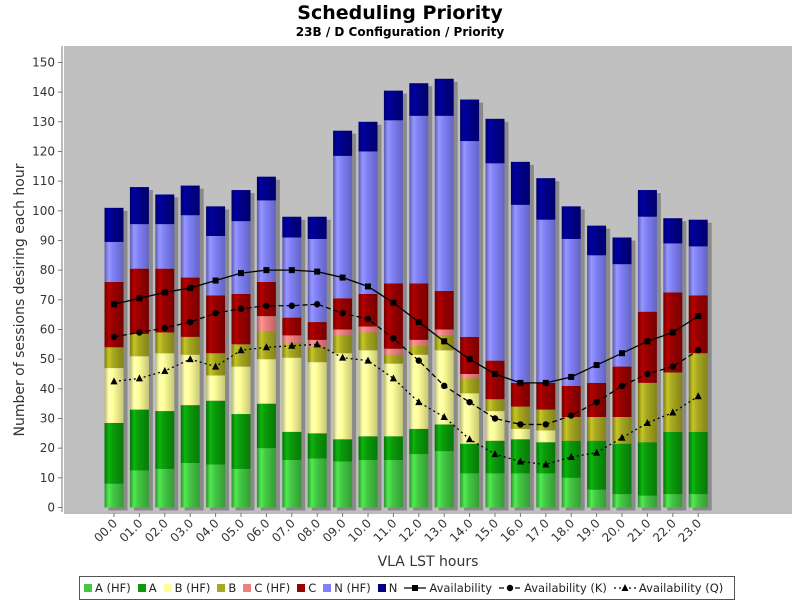  What do you see at coordinates (105, 530) in the screenshot?
I see `x-tick-label: 00.0` at bounding box center [105, 530].